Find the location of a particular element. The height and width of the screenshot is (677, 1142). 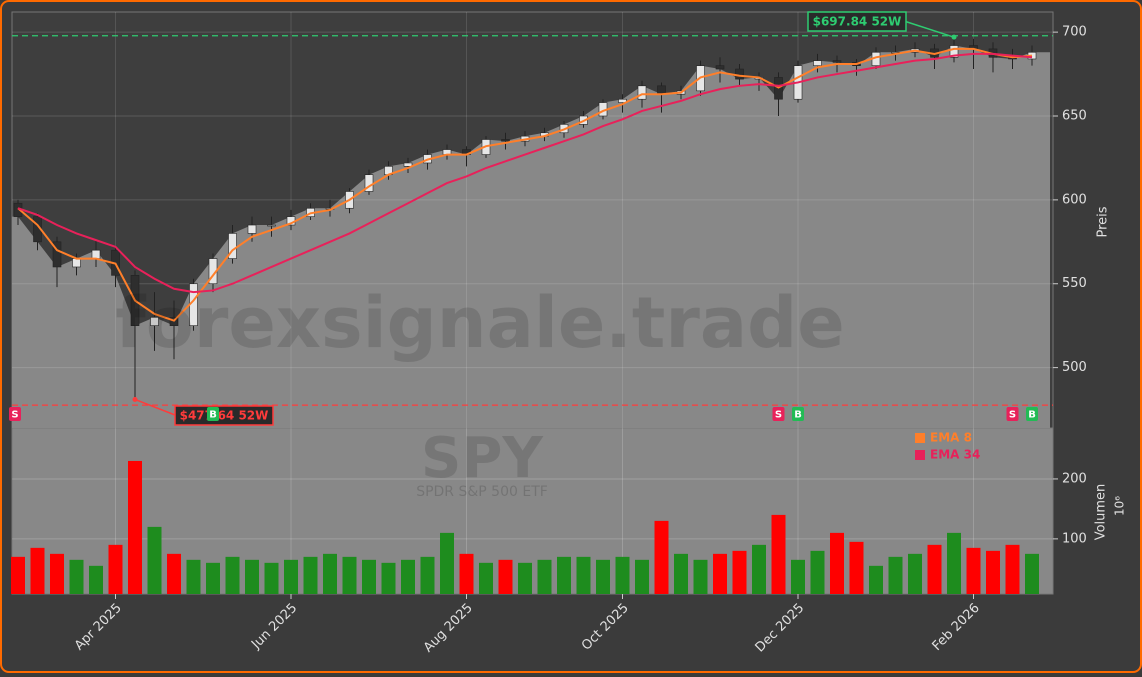

level-label: $697.84 52W is located at coordinates (857, 22).